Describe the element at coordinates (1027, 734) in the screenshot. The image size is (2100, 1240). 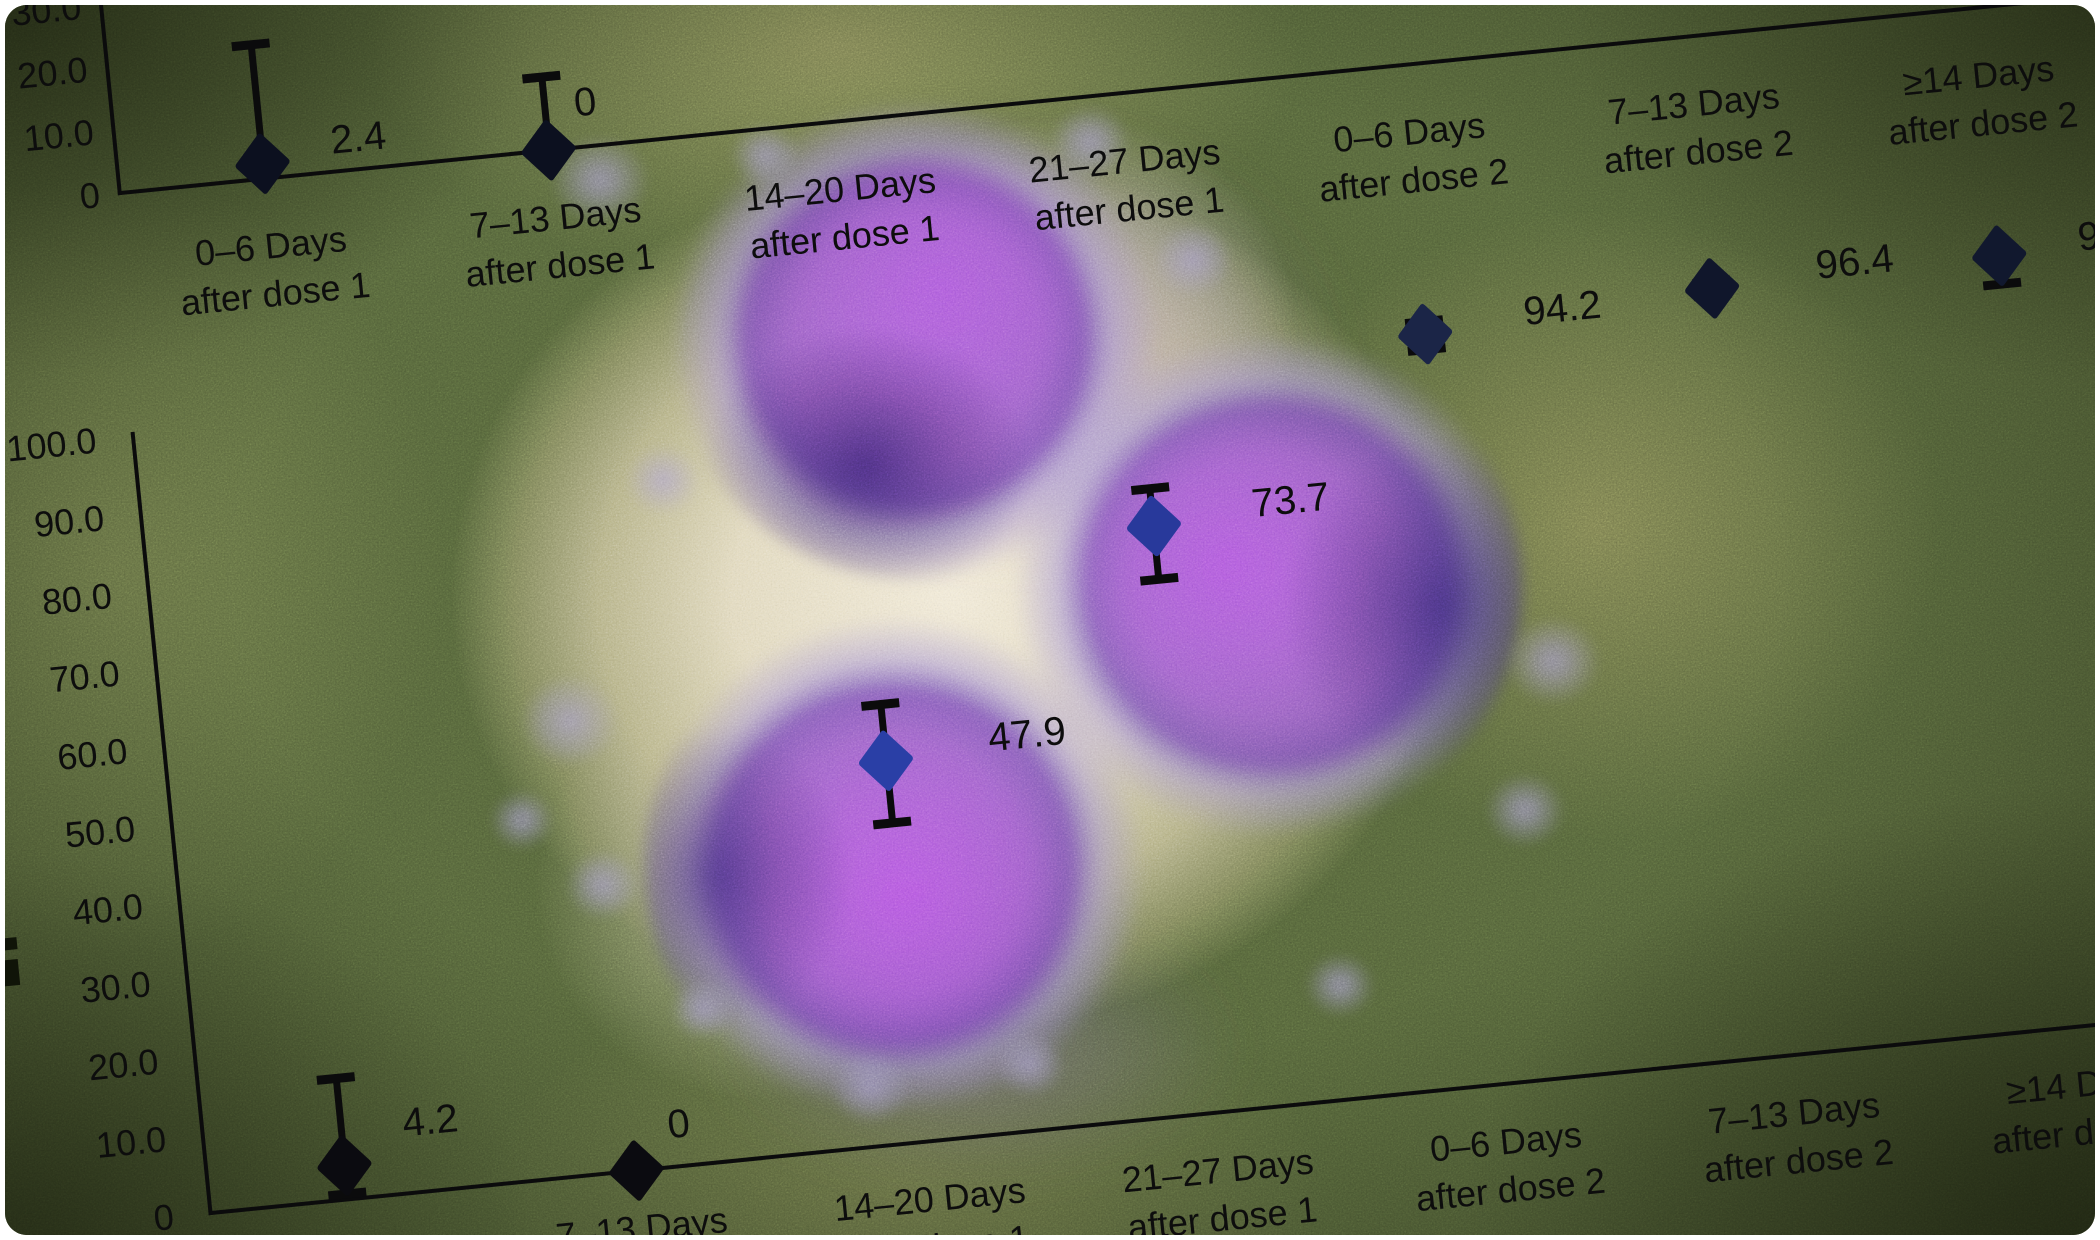
I see `data-point-value-label: 47.9` at that location.